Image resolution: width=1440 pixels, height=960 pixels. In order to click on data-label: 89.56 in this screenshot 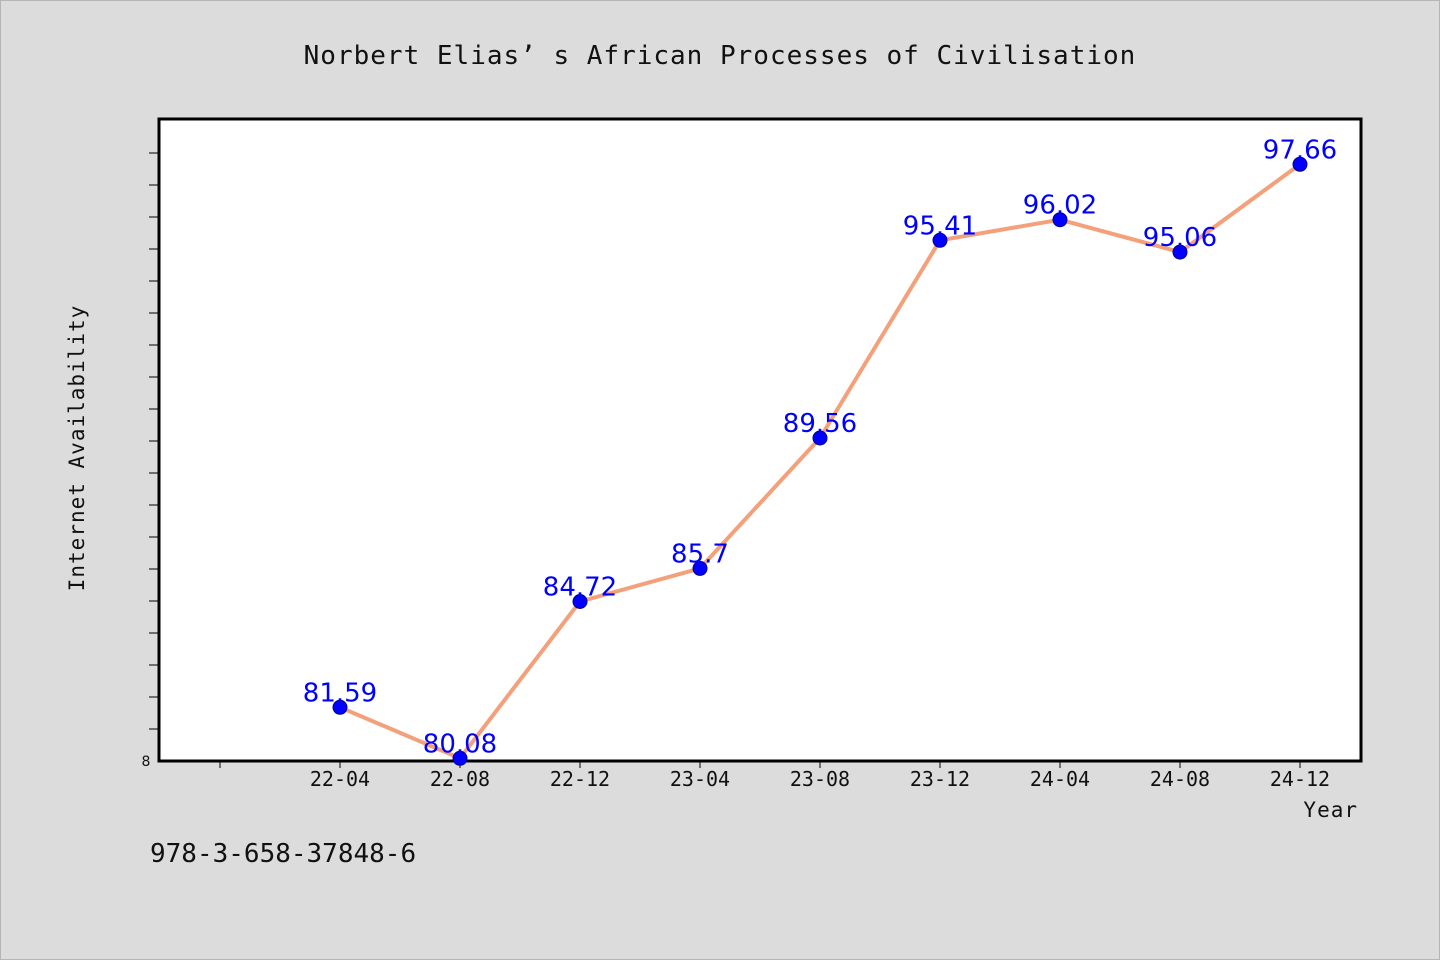, I will do `click(820, 424)`.